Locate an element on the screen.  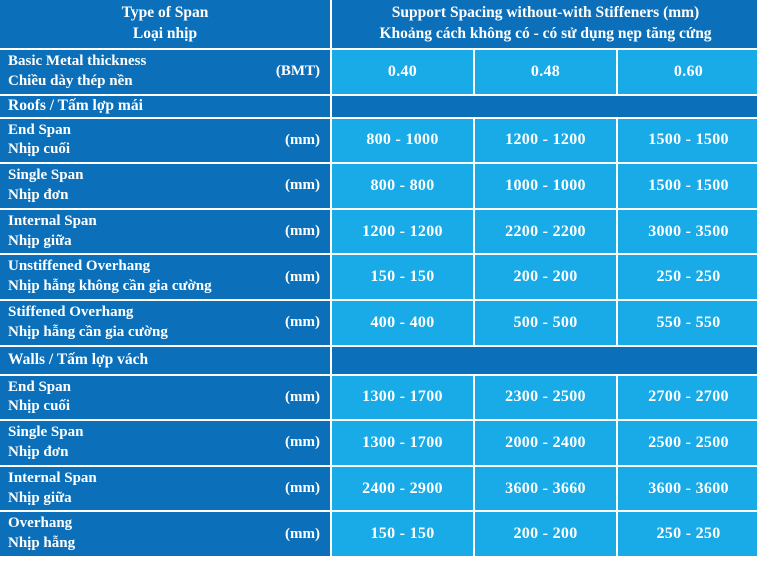
header-type-of-span-vi: Loại nhịp is located at coordinates (165, 33).